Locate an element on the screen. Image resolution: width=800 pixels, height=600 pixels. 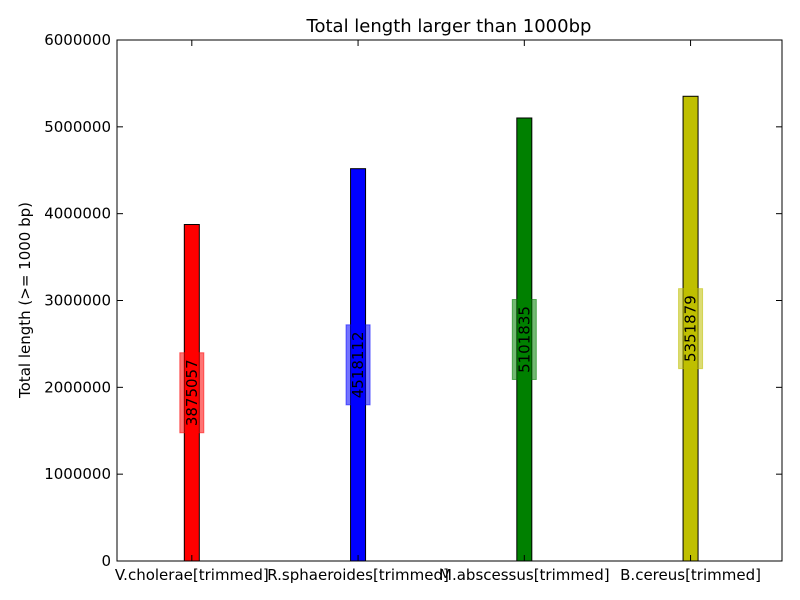
y-tick-label: 2000000 is located at coordinates (77, 387).